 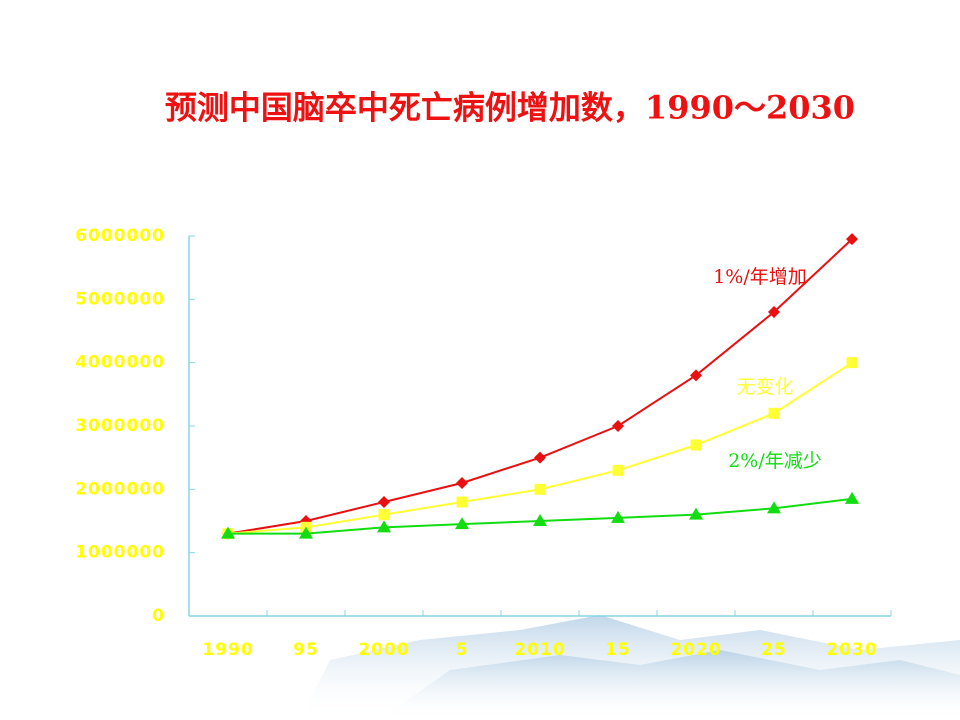 I want to click on x-tick-label: 95, so click(x=306, y=650).